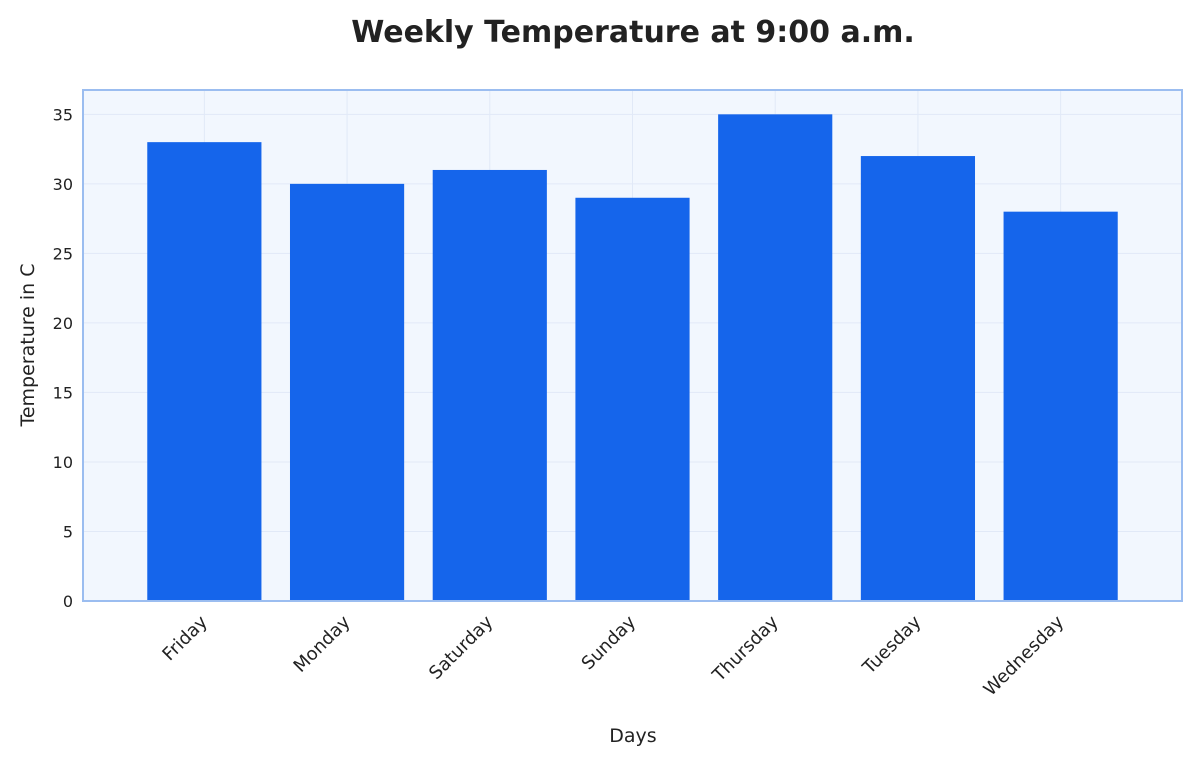 The height and width of the screenshot is (764, 1200). What do you see at coordinates (918, 379) in the screenshot?
I see `bar-tuesday` at bounding box center [918, 379].